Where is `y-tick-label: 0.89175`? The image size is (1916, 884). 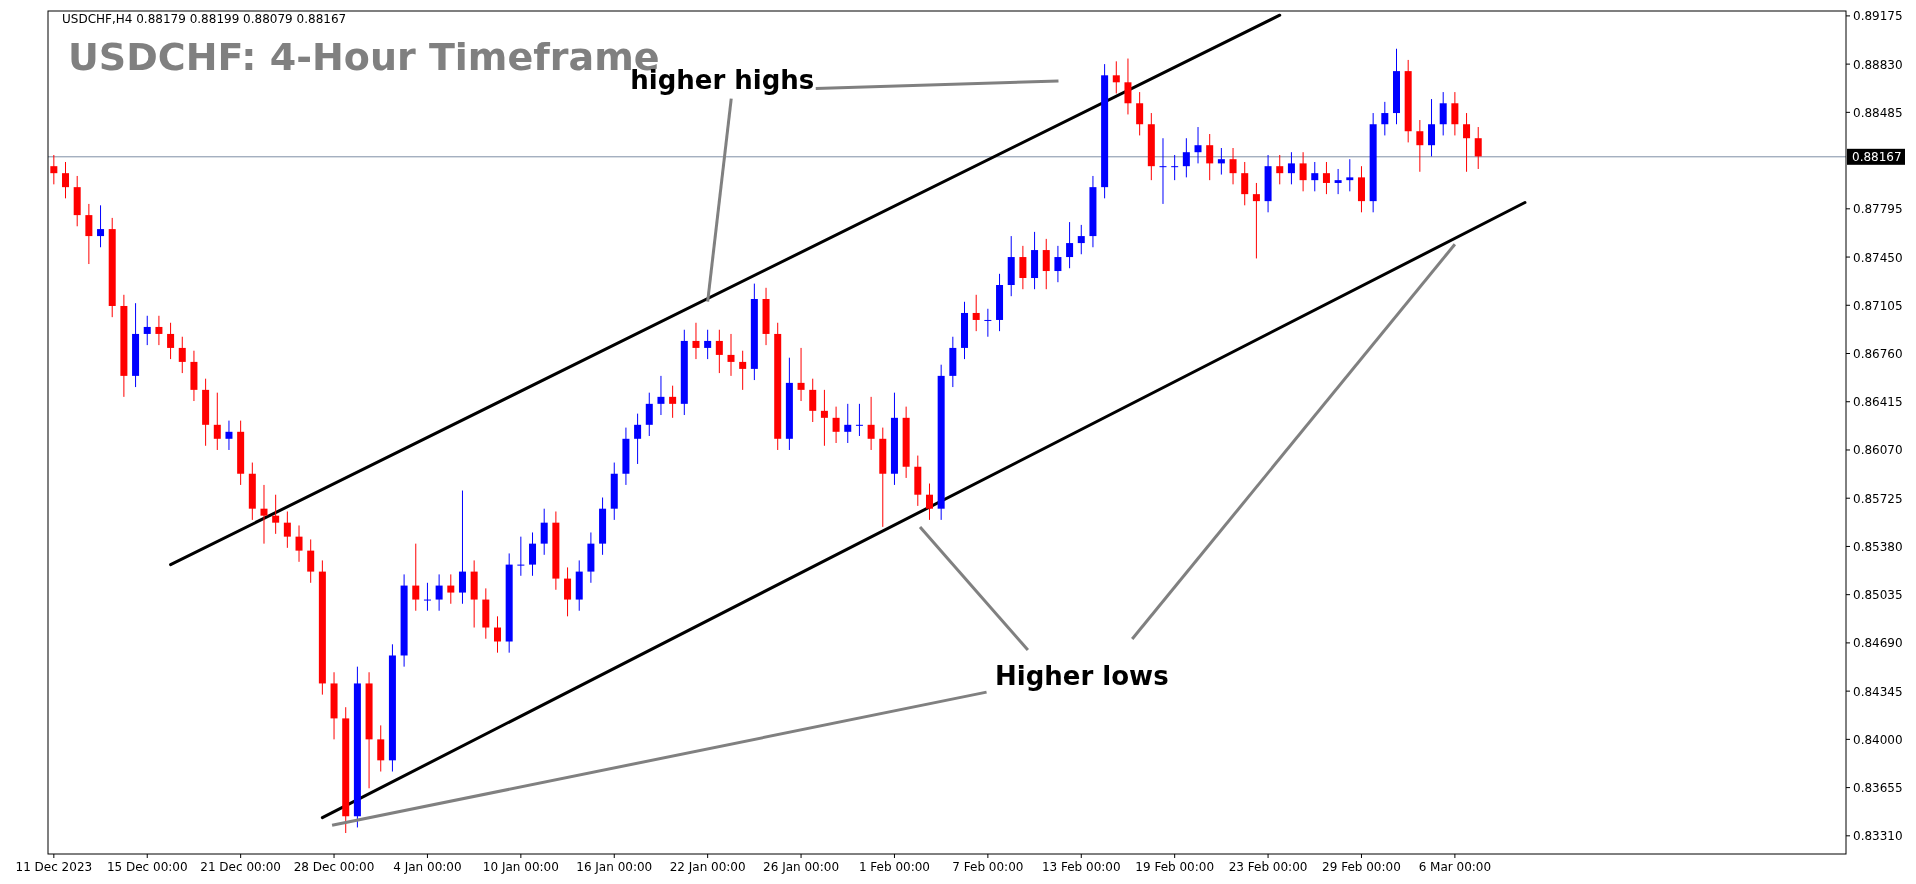 y-tick-label: 0.89175 is located at coordinates (1878, 16).